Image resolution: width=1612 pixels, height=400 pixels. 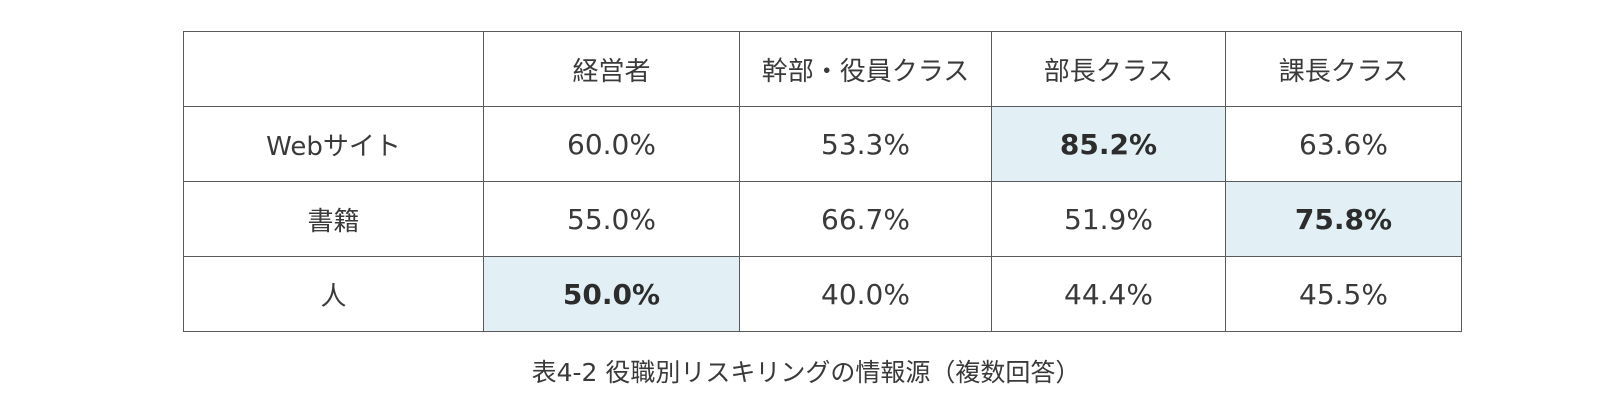 I want to click on table-cell-highlight: 50.0%, so click(x=611, y=294).